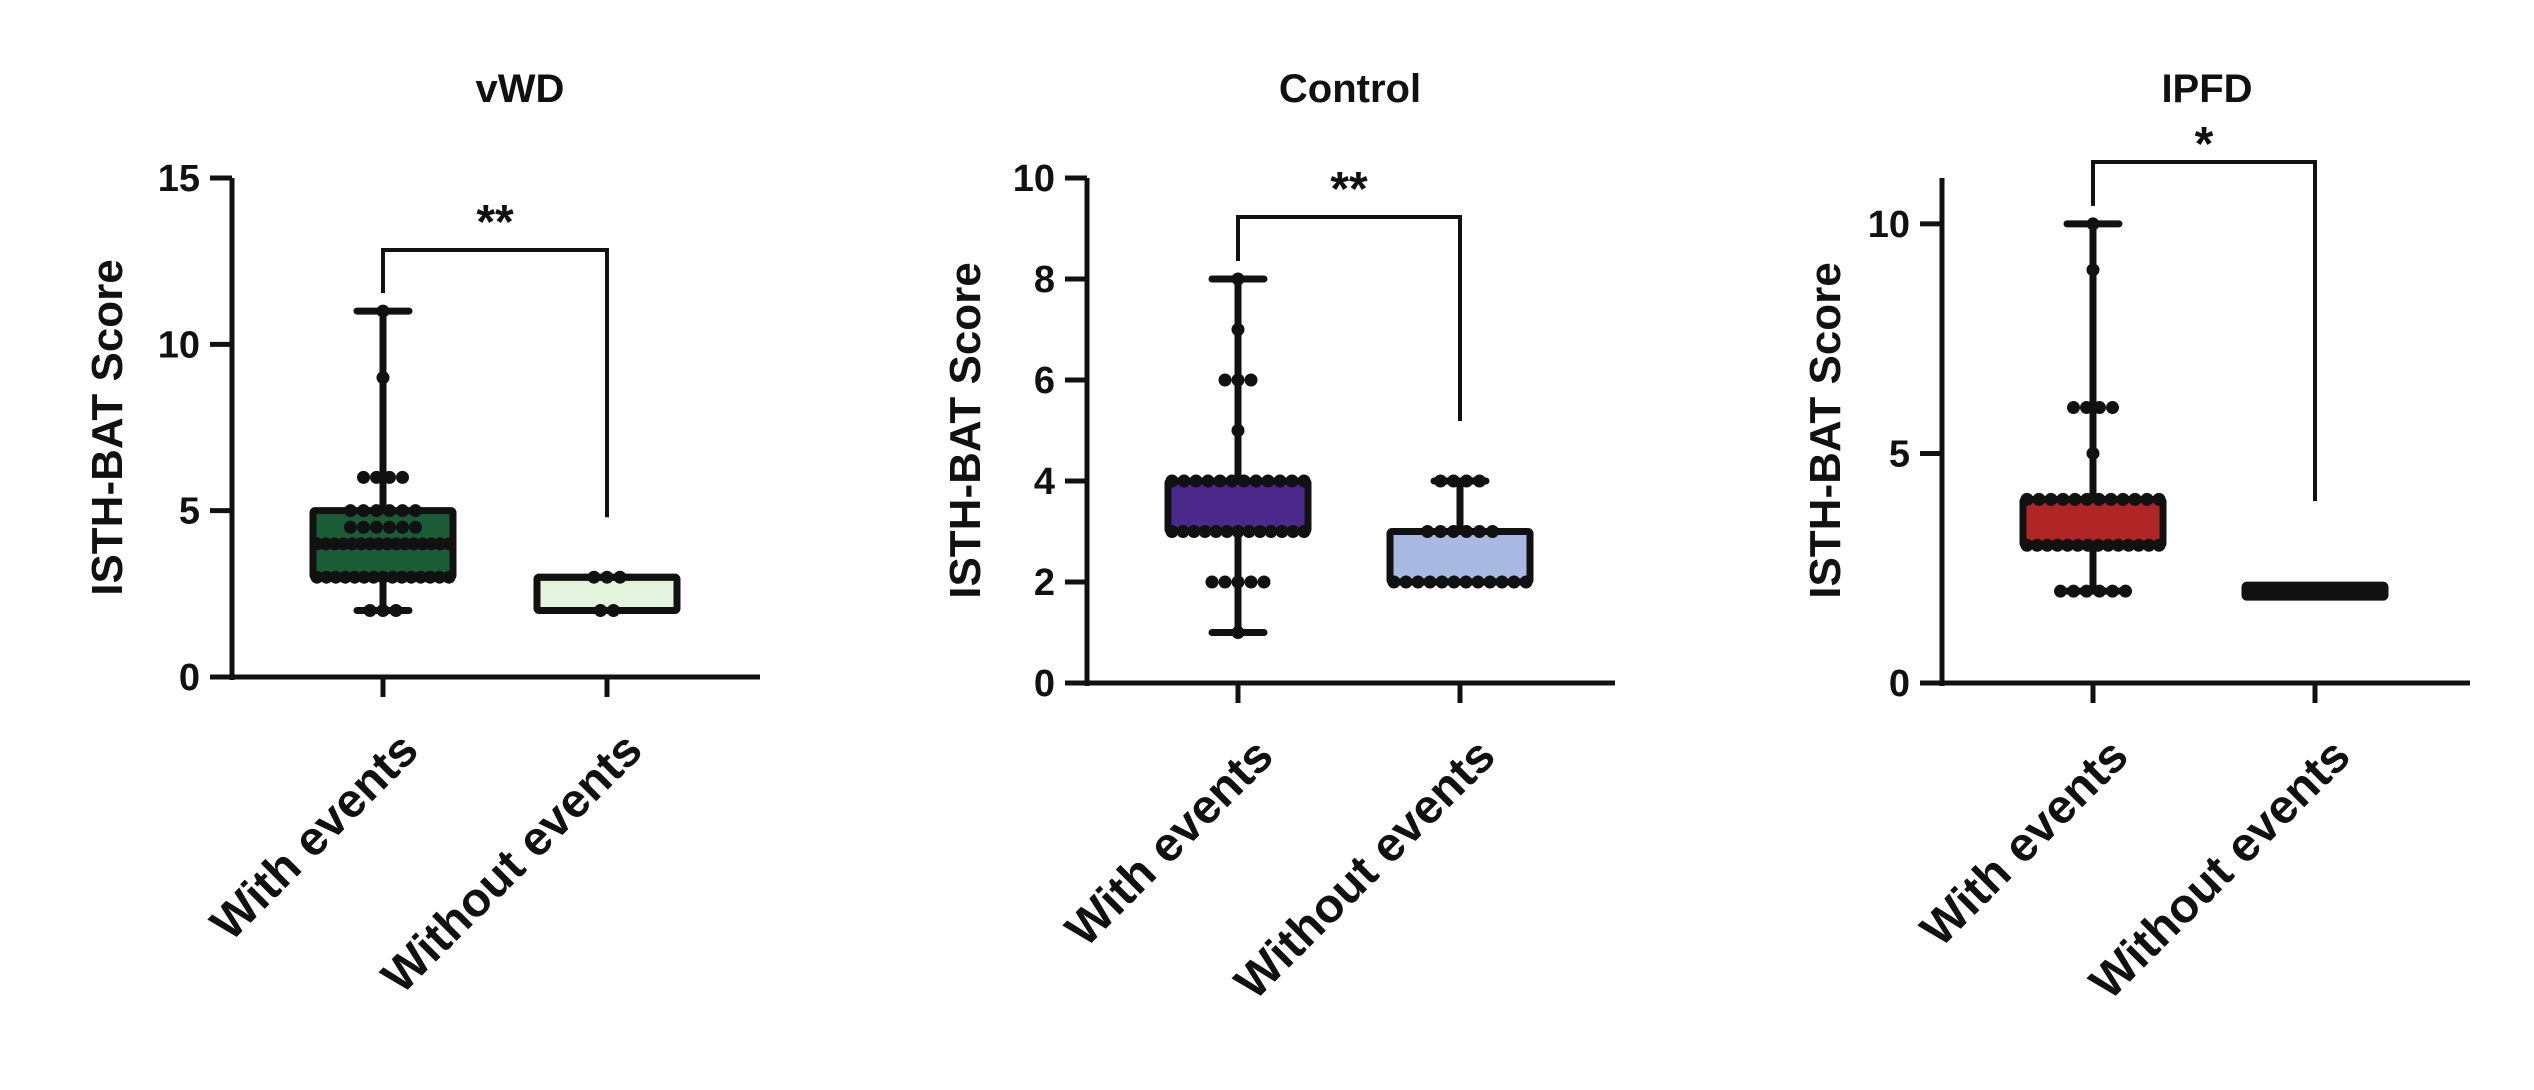 Image resolution: width=2534 pixels, height=1090 pixels. I want to click on x-category-label: With events, so click(2025, 843).